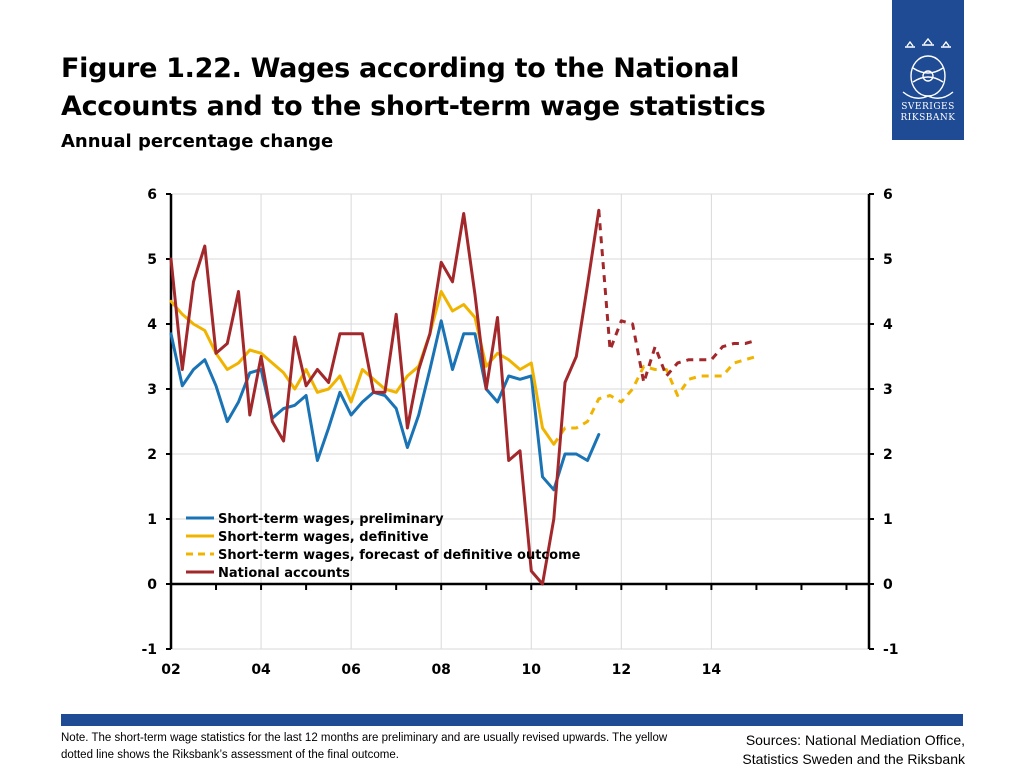  I want to click on logo-text-riksbank: RIKSBANK, so click(928, 118).